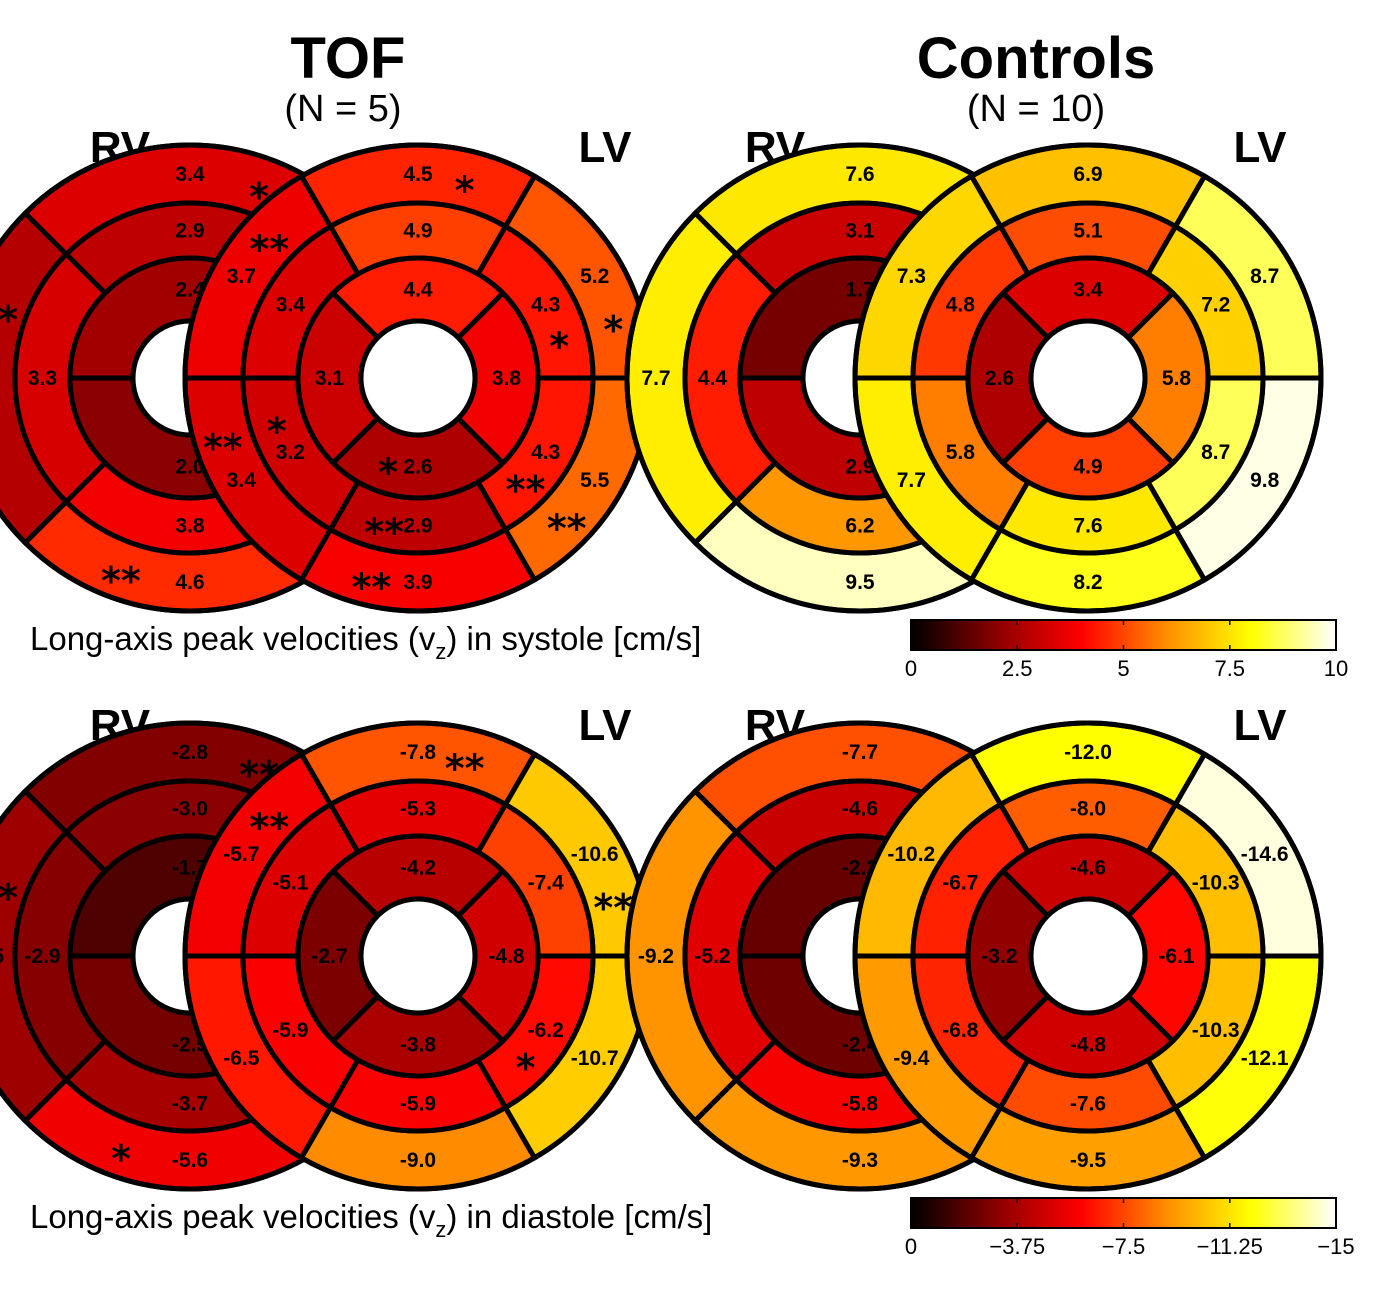 The width and height of the screenshot is (1378, 1289). Describe the element at coordinates (1265, 1058) in the screenshot. I see `segment-value-basal-5: -12.1` at that location.